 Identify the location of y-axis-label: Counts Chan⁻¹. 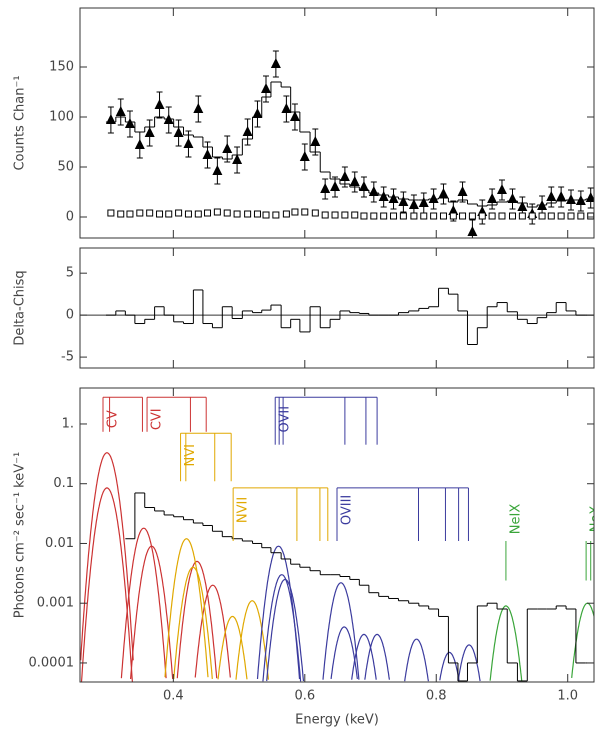
(20, 122).